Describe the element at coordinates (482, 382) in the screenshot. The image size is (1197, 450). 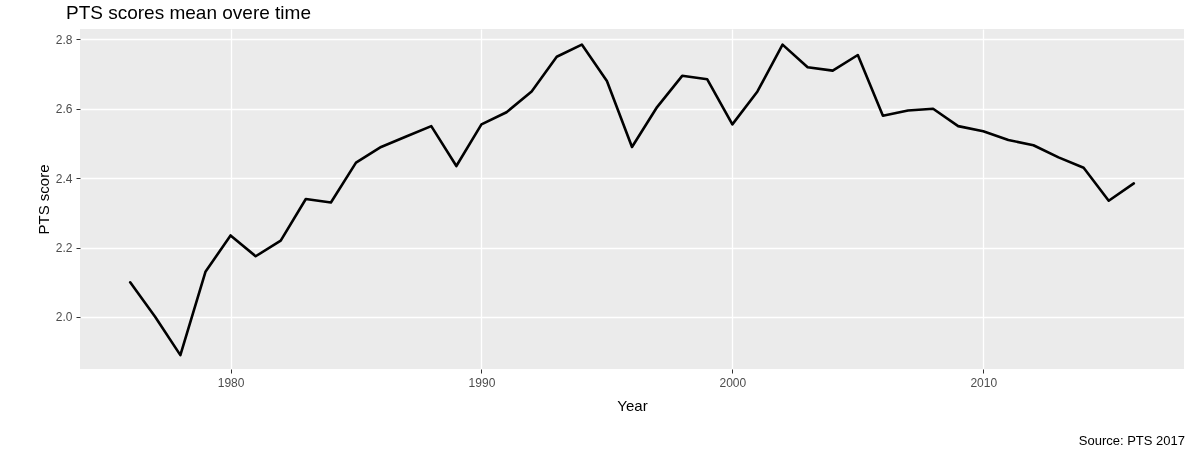
I see `x-tick-label: 1990` at that location.